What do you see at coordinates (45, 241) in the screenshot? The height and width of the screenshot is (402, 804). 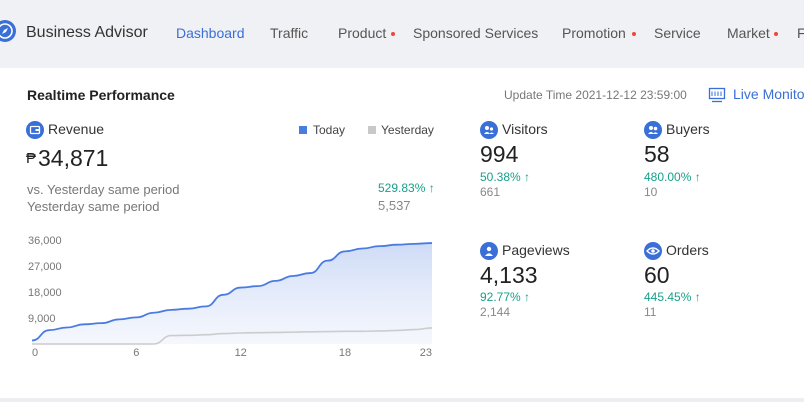 I see `y-tick-label: 36,000` at bounding box center [45, 241].